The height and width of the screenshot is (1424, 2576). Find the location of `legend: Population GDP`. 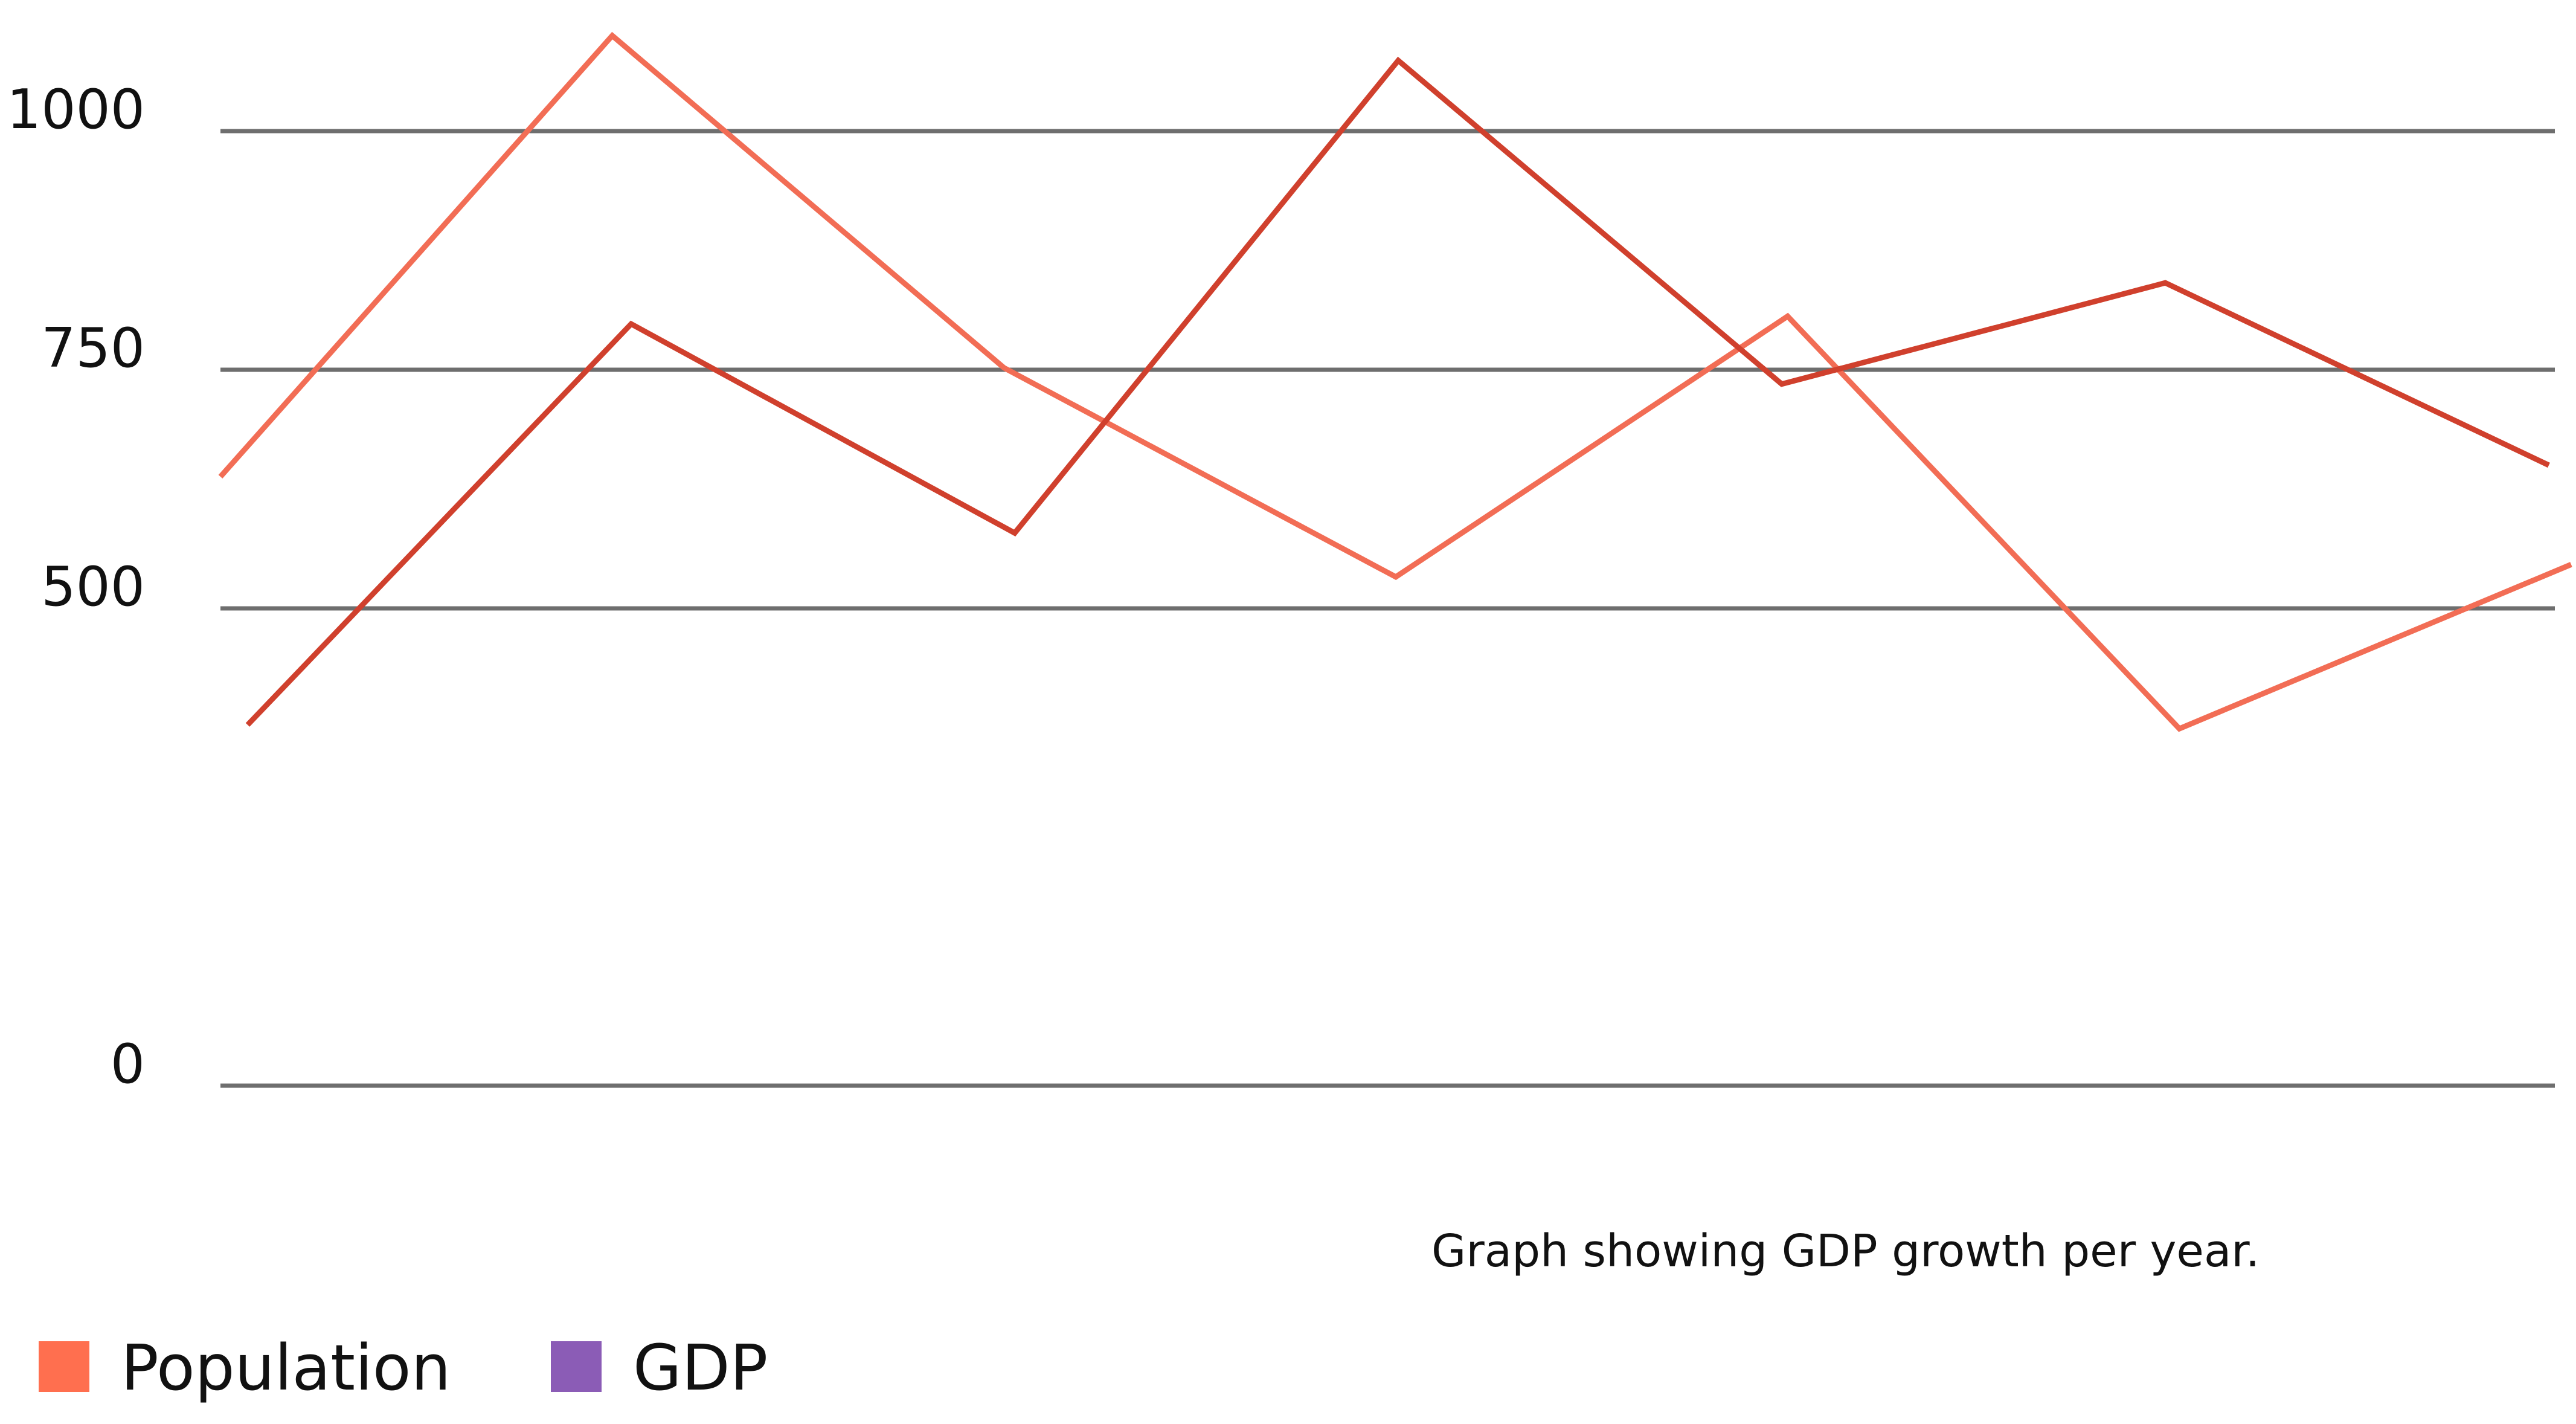

legend: Population GDP is located at coordinates (403, 1368).